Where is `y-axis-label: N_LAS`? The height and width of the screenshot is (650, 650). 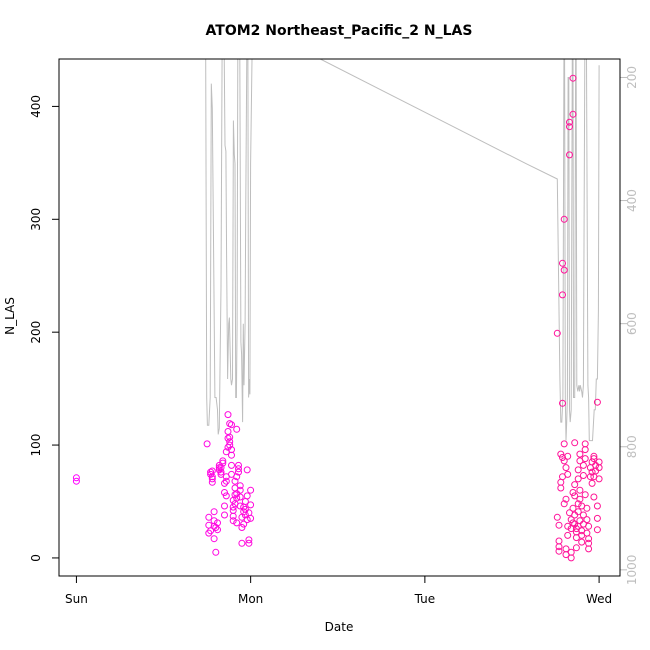
y-axis-label: N_LAS is located at coordinates (10, 316).